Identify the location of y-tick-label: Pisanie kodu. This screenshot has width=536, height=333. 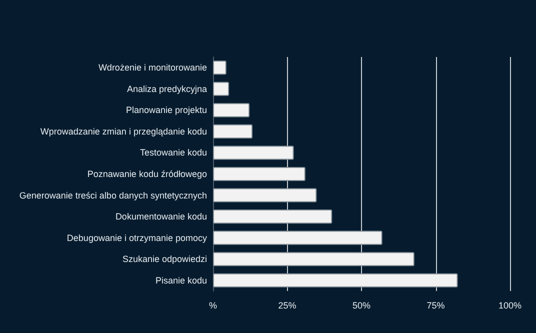
(181, 280).